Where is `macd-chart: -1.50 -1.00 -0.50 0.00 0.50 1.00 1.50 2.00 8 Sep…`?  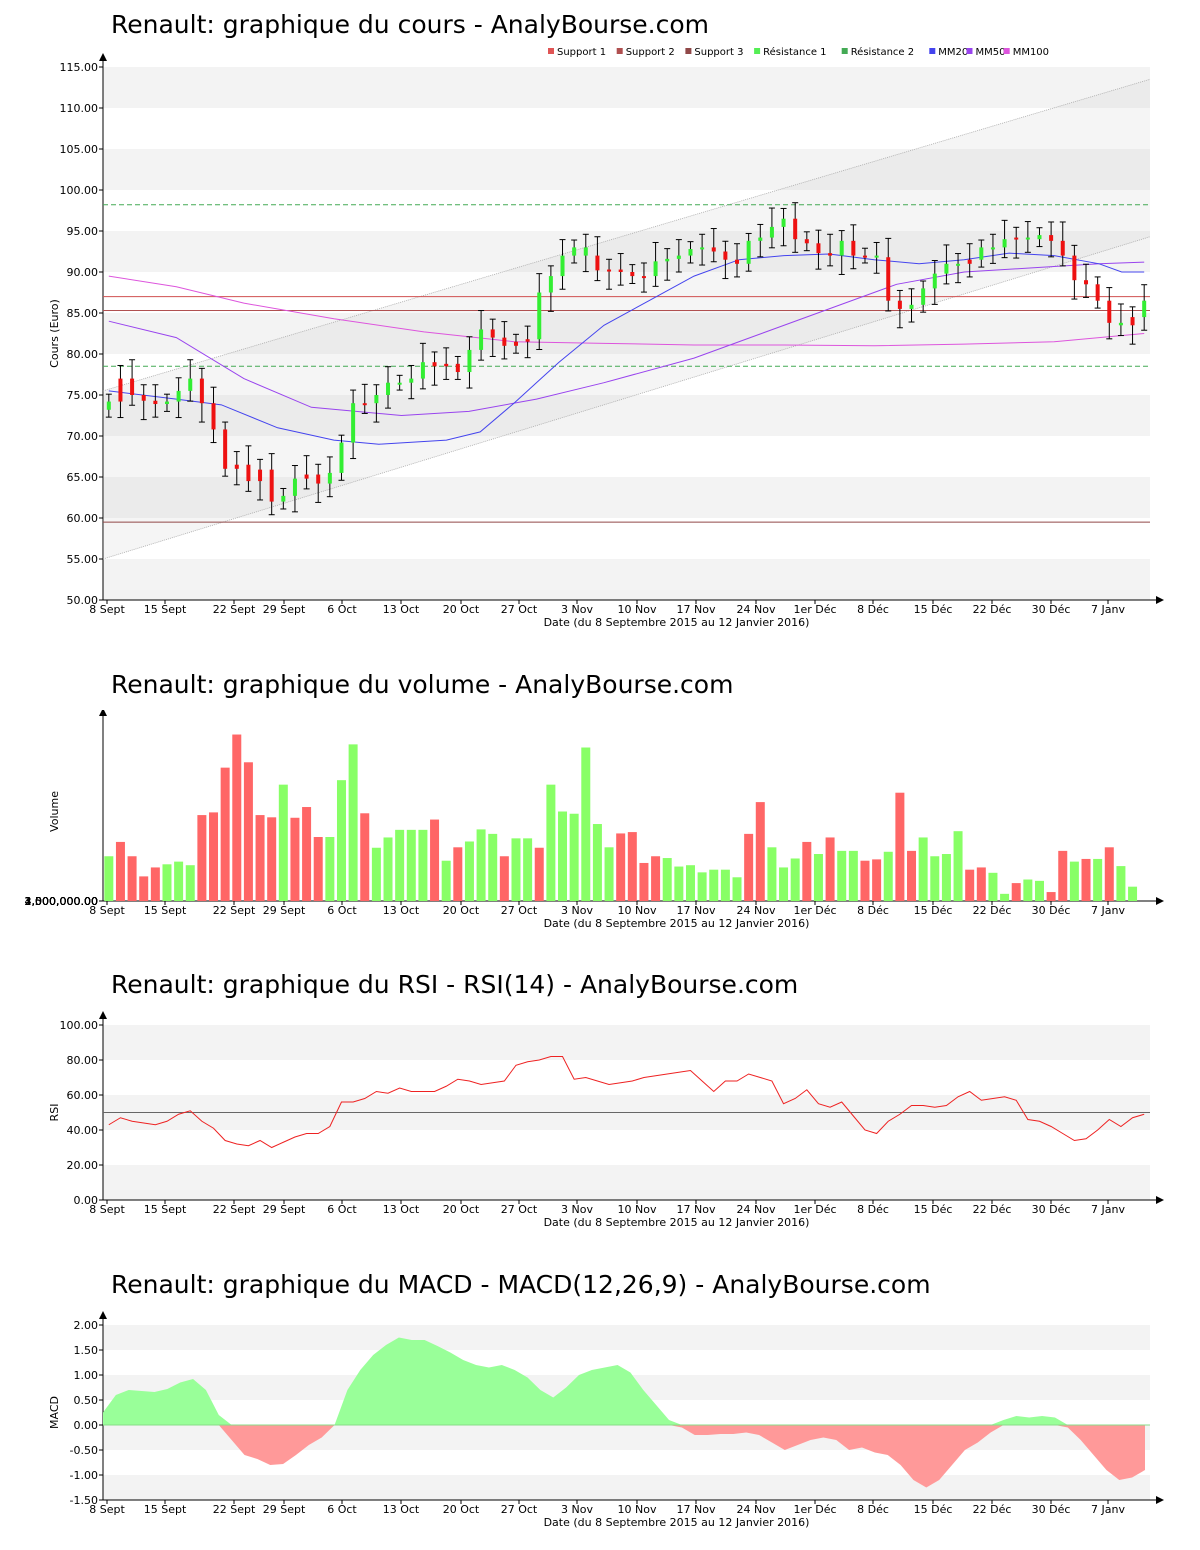
macd-chart: -1.50 -1.00 -0.50 0.00 0.50 1.00 1.50 2.00 8 Sep… is located at coordinates (606, 1420).